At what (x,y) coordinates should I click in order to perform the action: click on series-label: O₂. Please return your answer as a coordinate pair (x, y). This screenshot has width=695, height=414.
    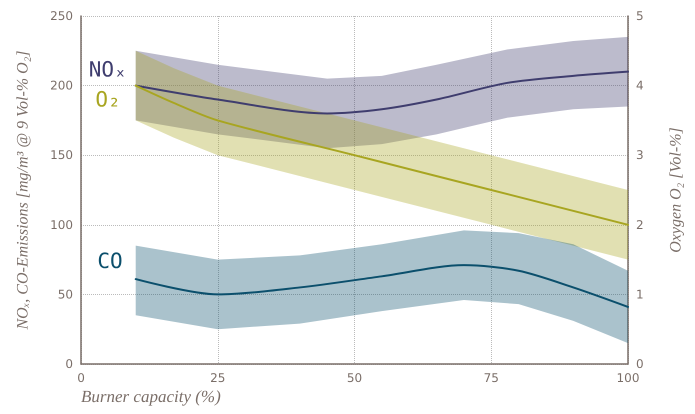
    Looking at the image, I should click on (108, 100).